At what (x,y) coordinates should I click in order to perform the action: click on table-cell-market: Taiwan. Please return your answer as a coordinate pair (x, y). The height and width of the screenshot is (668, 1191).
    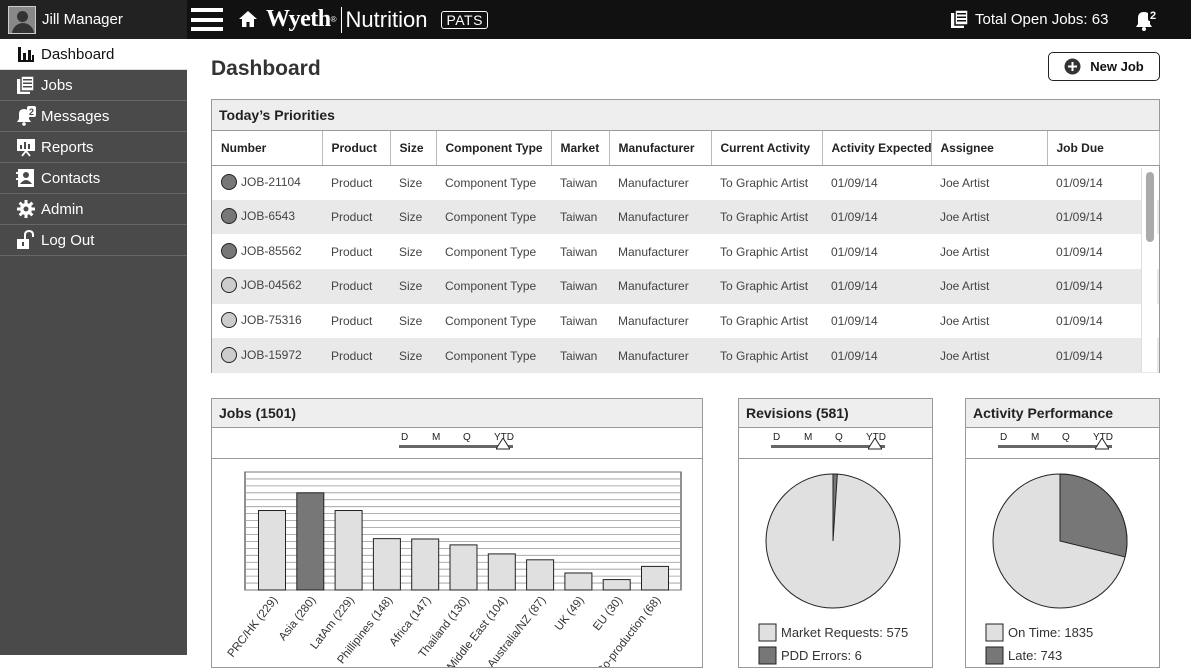
    Looking at the image, I should click on (580, 286).